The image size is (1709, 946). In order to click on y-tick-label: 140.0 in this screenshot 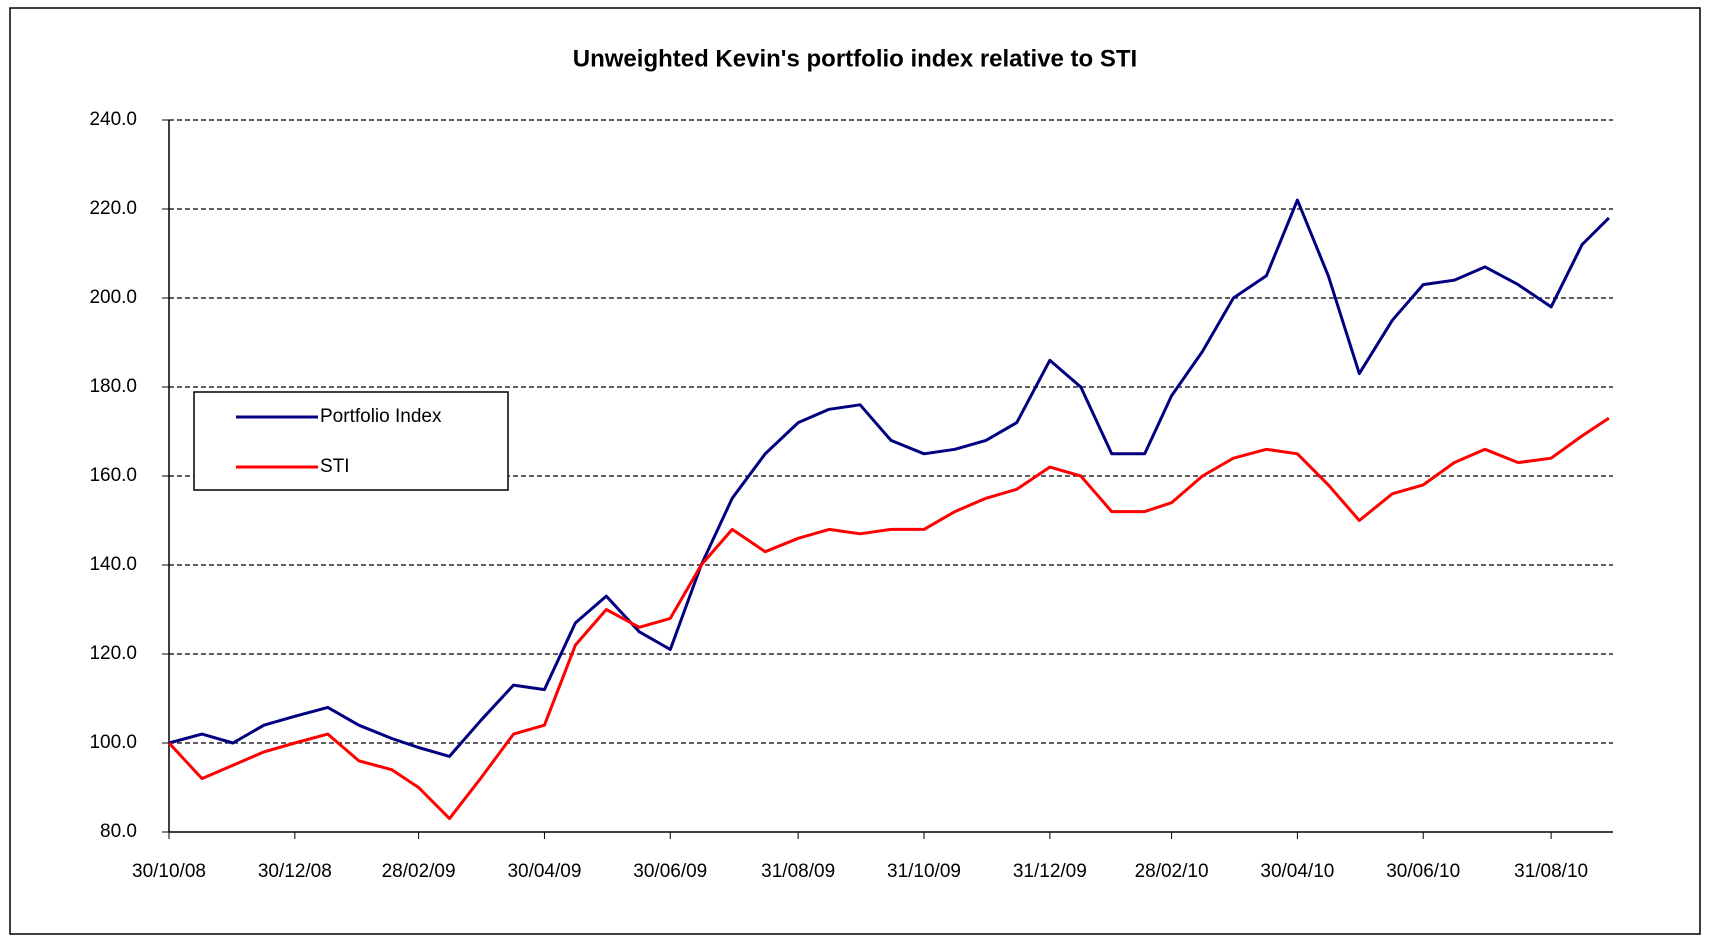, I will do `click(113, 564)`.